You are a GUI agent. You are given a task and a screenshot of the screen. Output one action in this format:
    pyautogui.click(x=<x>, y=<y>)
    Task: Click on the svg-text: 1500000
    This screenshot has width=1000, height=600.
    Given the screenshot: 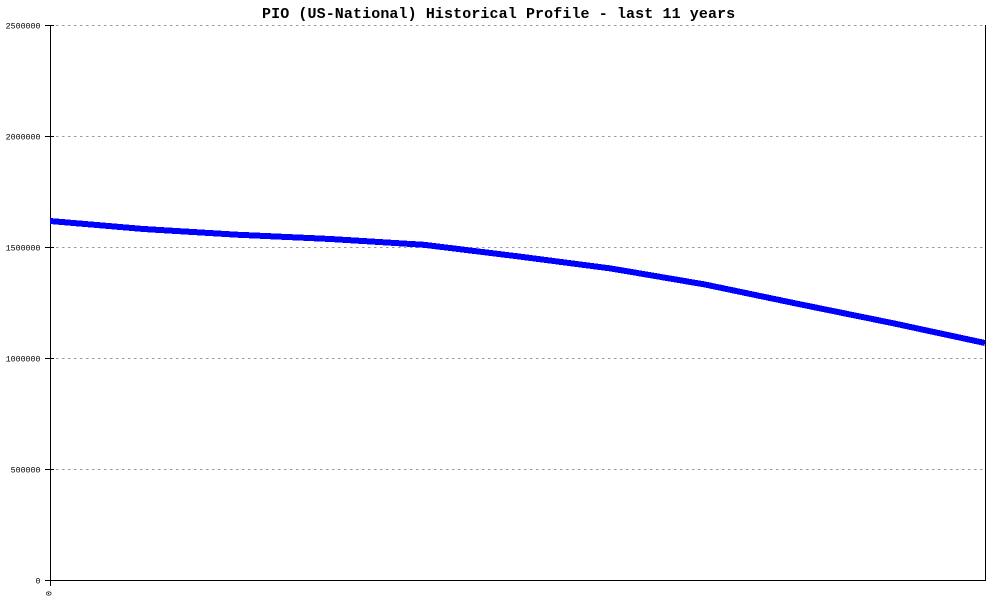 What is the action you would take?
    pyautogui.click(x=23, y=248)
    